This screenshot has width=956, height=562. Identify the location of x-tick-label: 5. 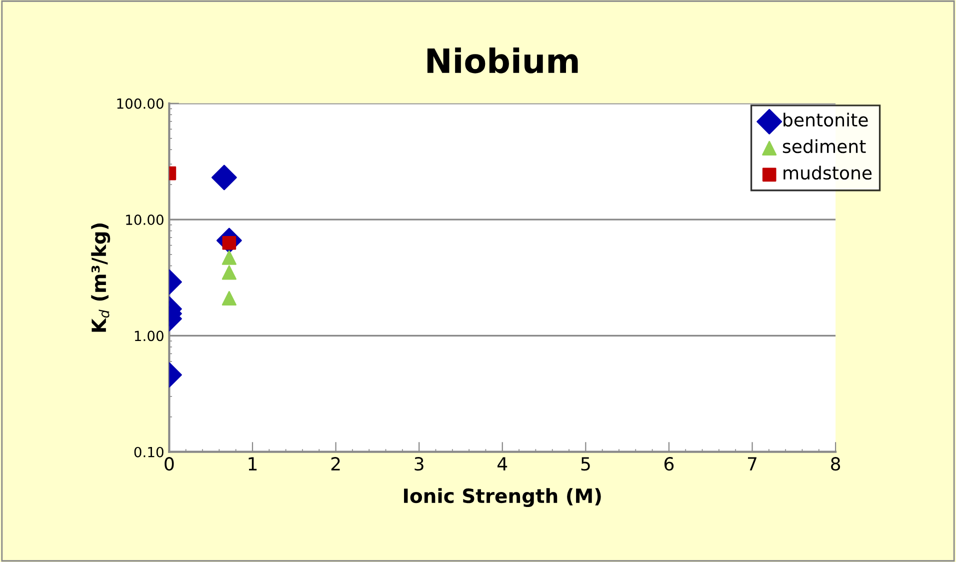
(585, 464).